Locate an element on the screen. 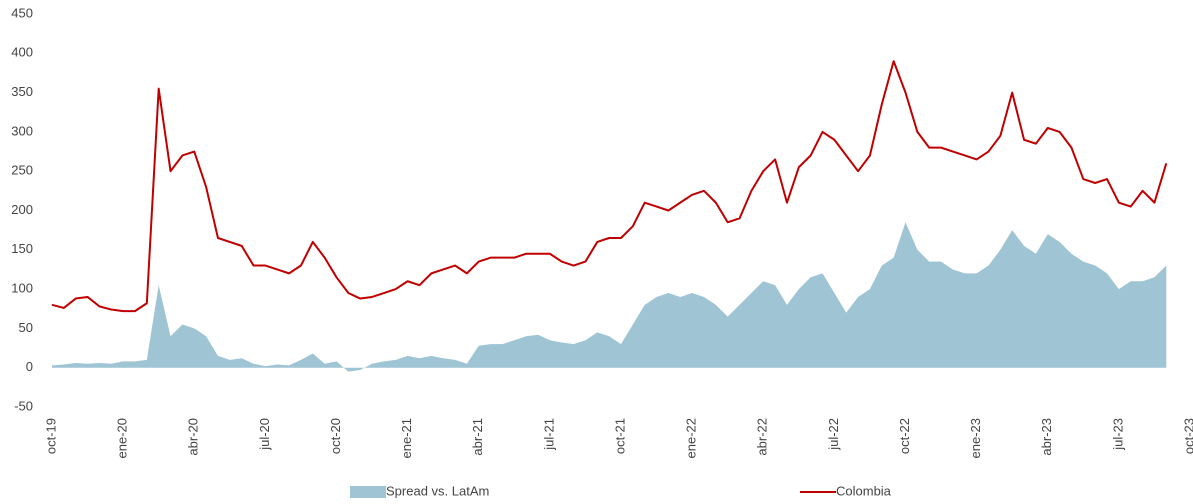  x-tick-label: oct-23 is located at coordinates (1187, 436).